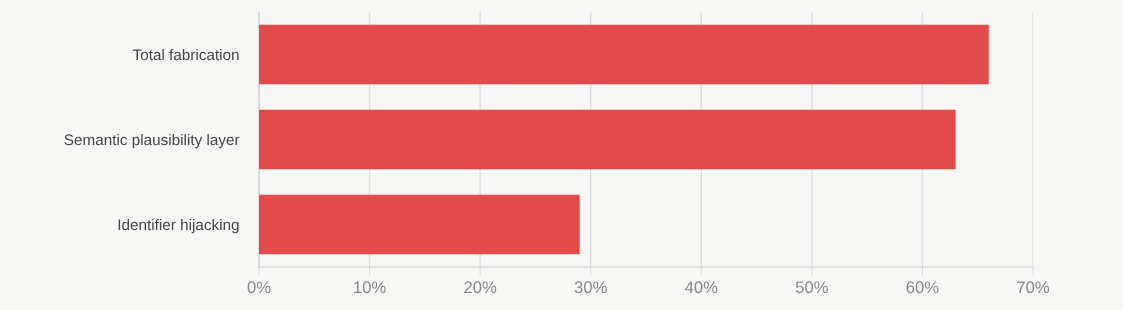  What do you see at coordinates (701, 287) in the screenshot?
I see `x-tick-label: 40%` at bounding box center [701, 287].